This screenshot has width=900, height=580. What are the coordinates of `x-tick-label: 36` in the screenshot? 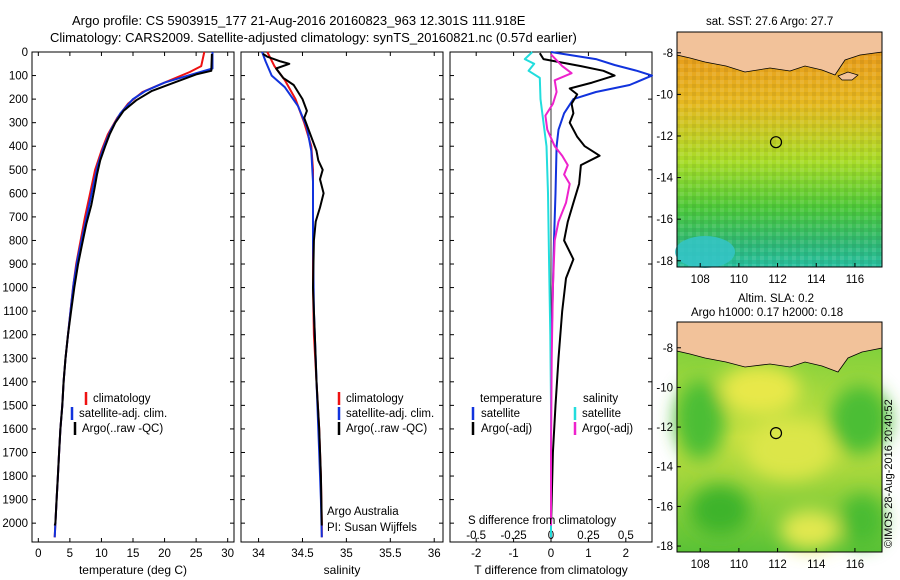 It's located at (434, 554).